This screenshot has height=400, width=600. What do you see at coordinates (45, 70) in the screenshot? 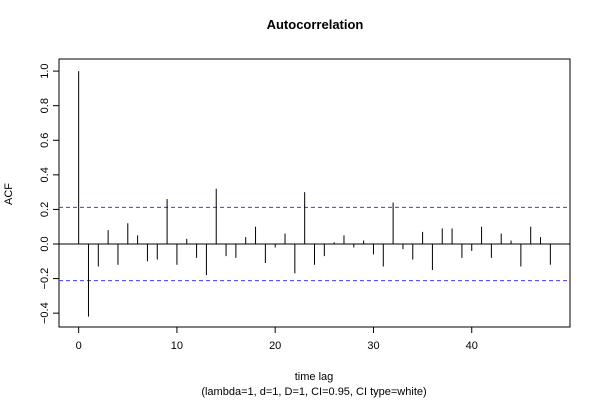
I see `y-tick-label: 1.0` at bounding box center [45, 70].